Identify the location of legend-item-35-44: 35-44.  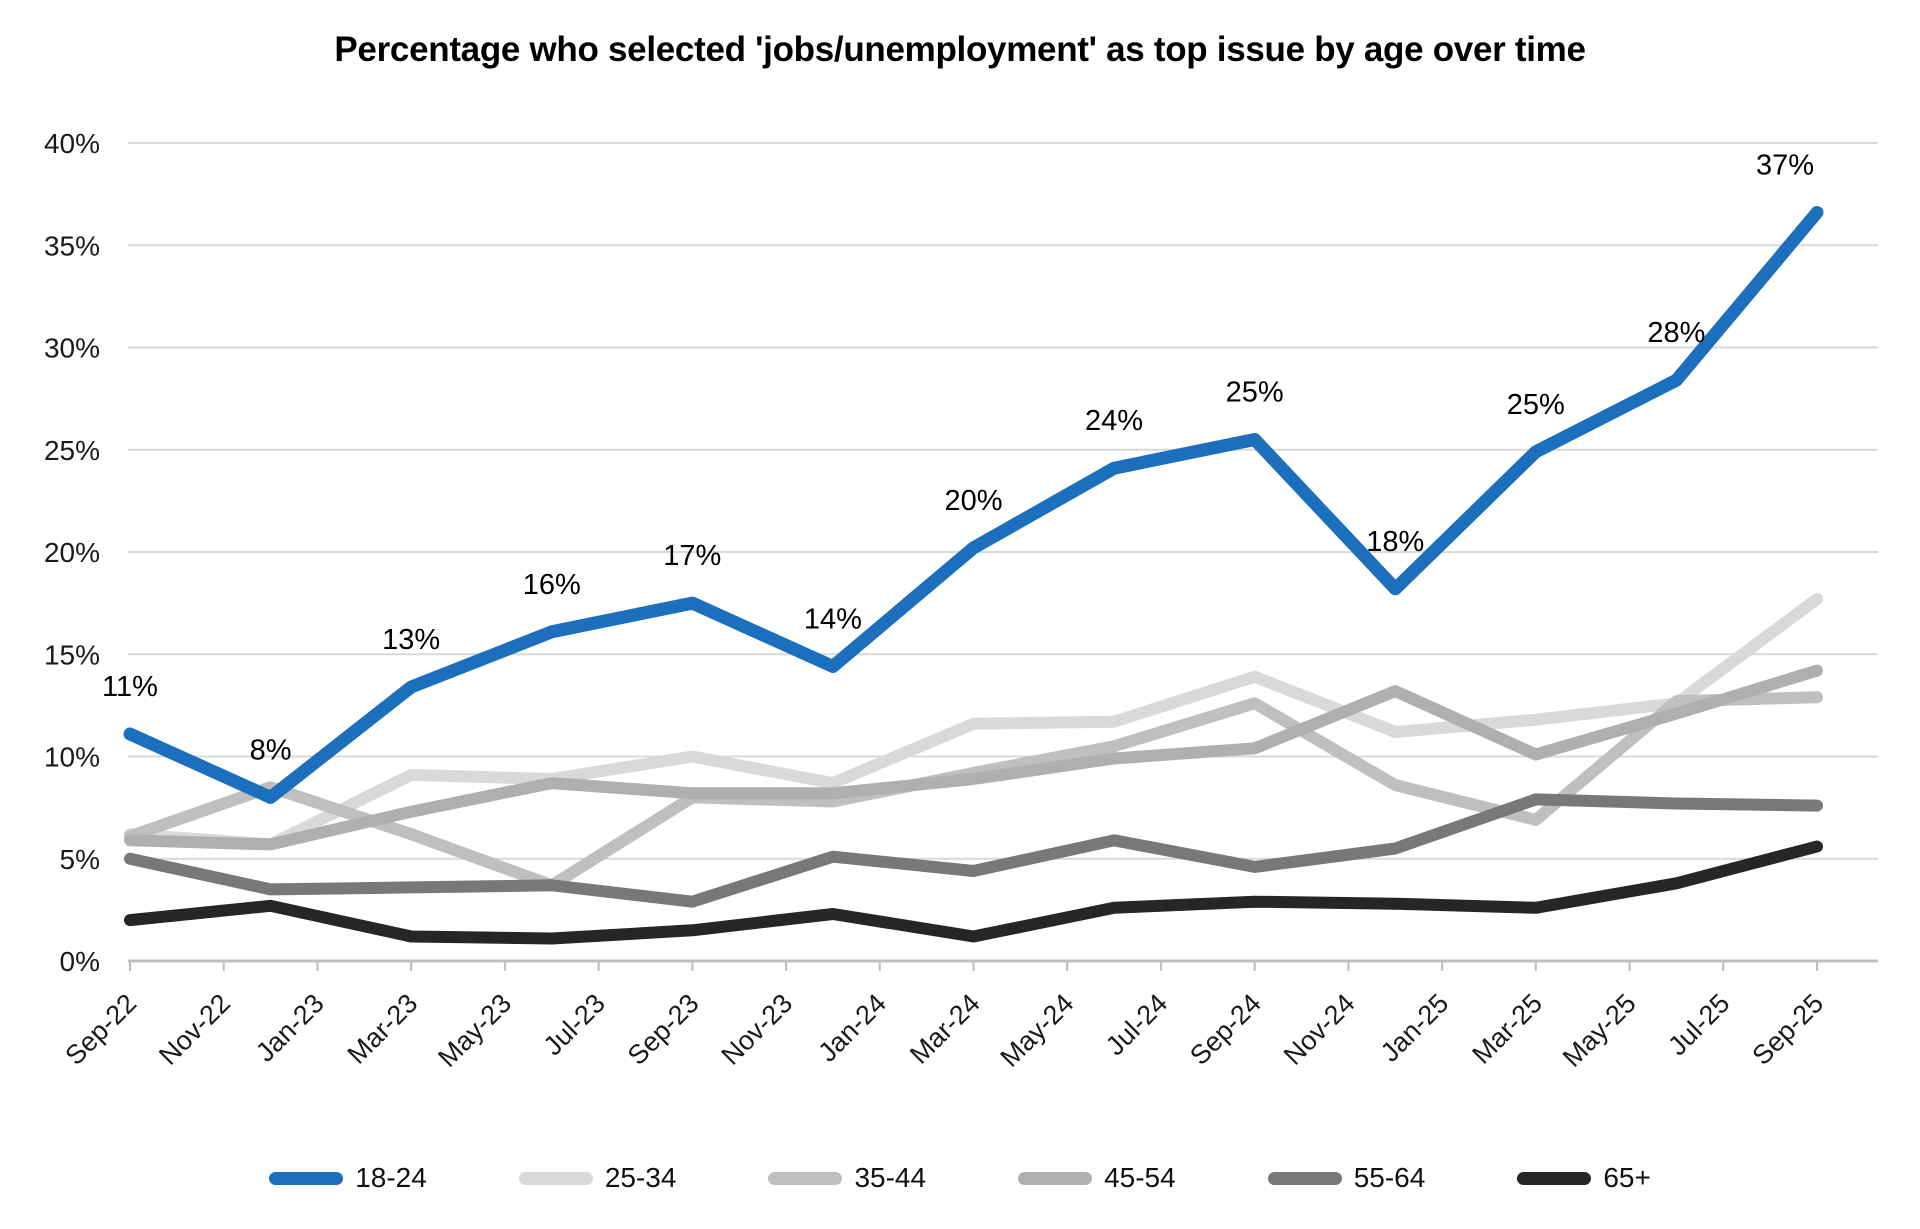
(847, 1178).